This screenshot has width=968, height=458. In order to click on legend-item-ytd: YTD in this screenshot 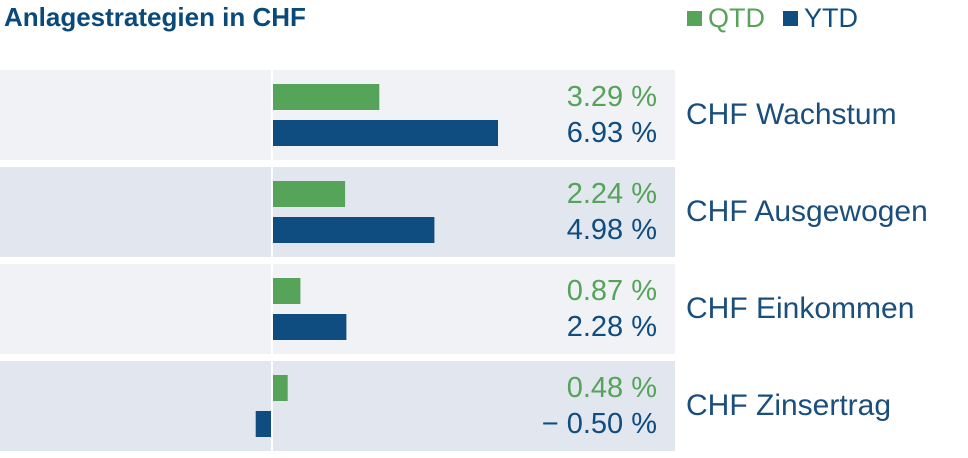, I will do `click(820, 18)`.